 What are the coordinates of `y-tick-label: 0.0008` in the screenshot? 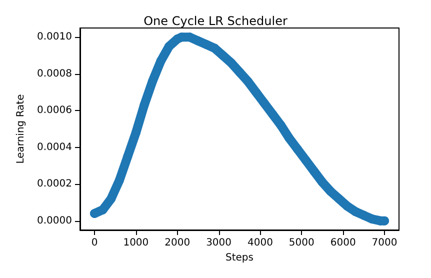 It's located at (54, 74).